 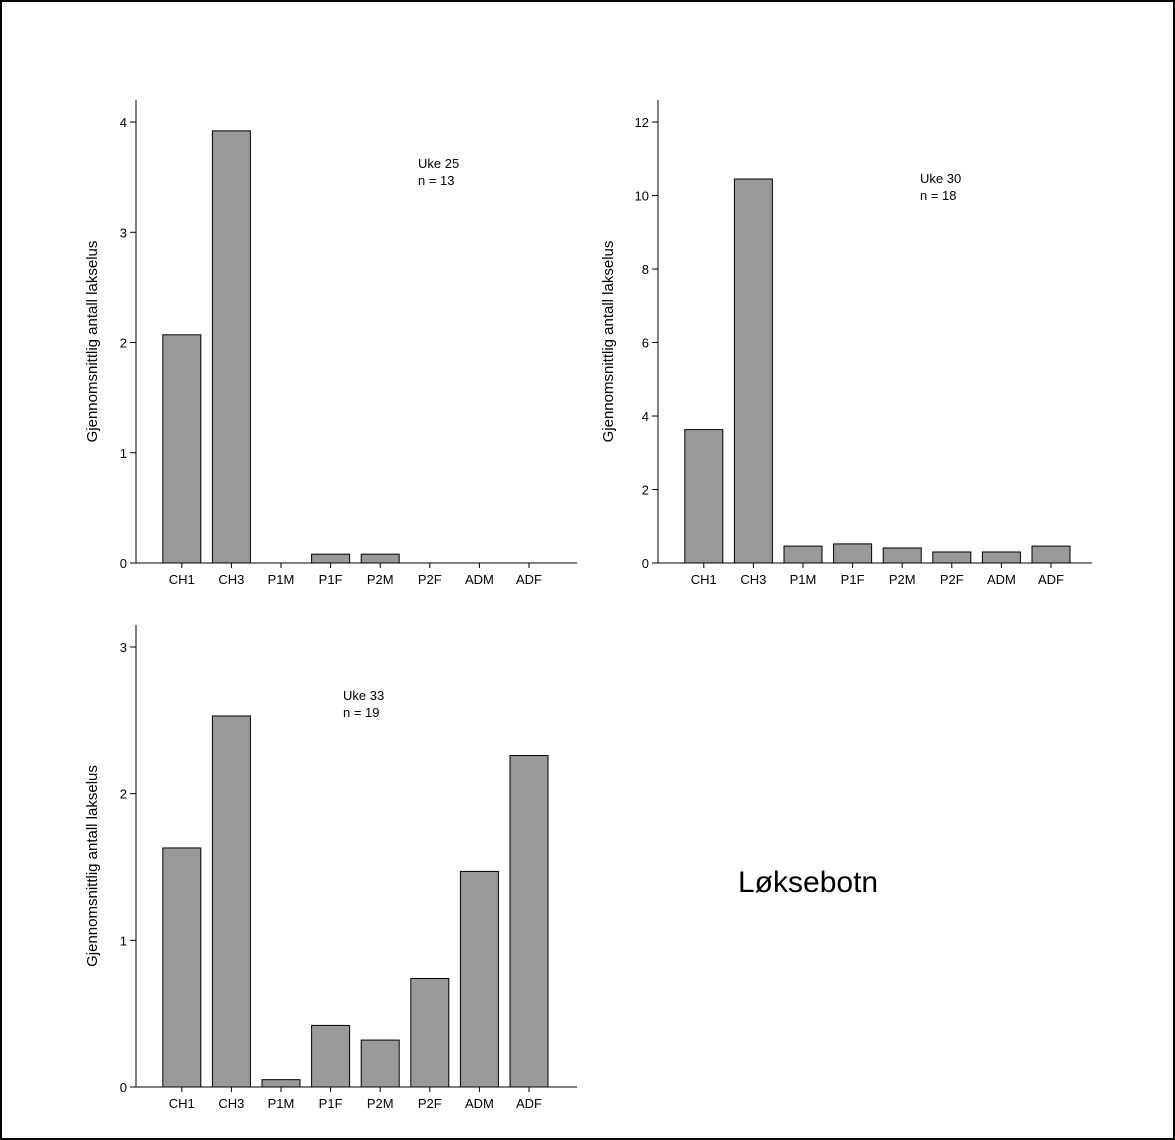 I want to click on y-tick-label: 12, so click(x=642, y=122).